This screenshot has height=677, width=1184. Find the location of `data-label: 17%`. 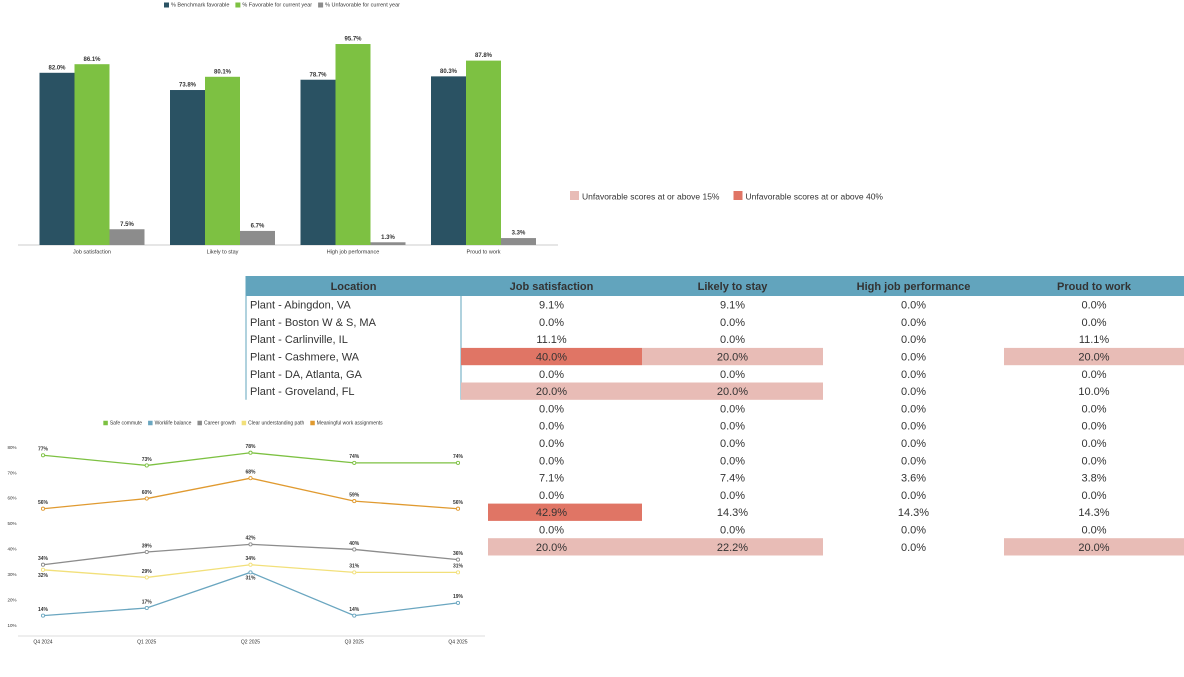

data-label: 17% is located at coordinates (147, 602).